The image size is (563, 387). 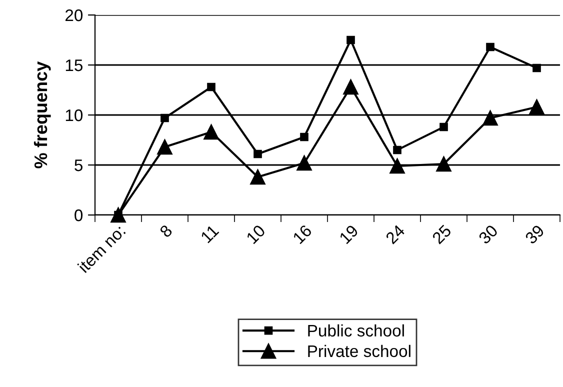 I want to click on x-tick-label: 19, so click(x=348, y=234).